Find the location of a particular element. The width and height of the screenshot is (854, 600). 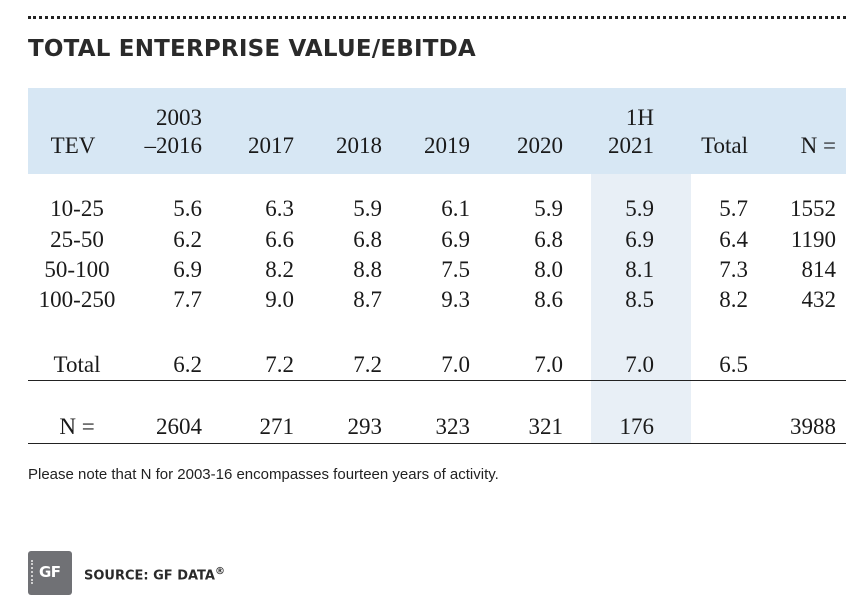

table-rule is located at coordinates (437, 380).